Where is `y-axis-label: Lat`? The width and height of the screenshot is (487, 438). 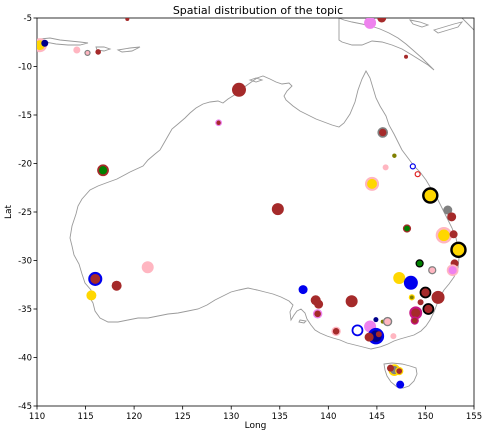
y-axis-label: Lat is located at coordinates (9, 212).